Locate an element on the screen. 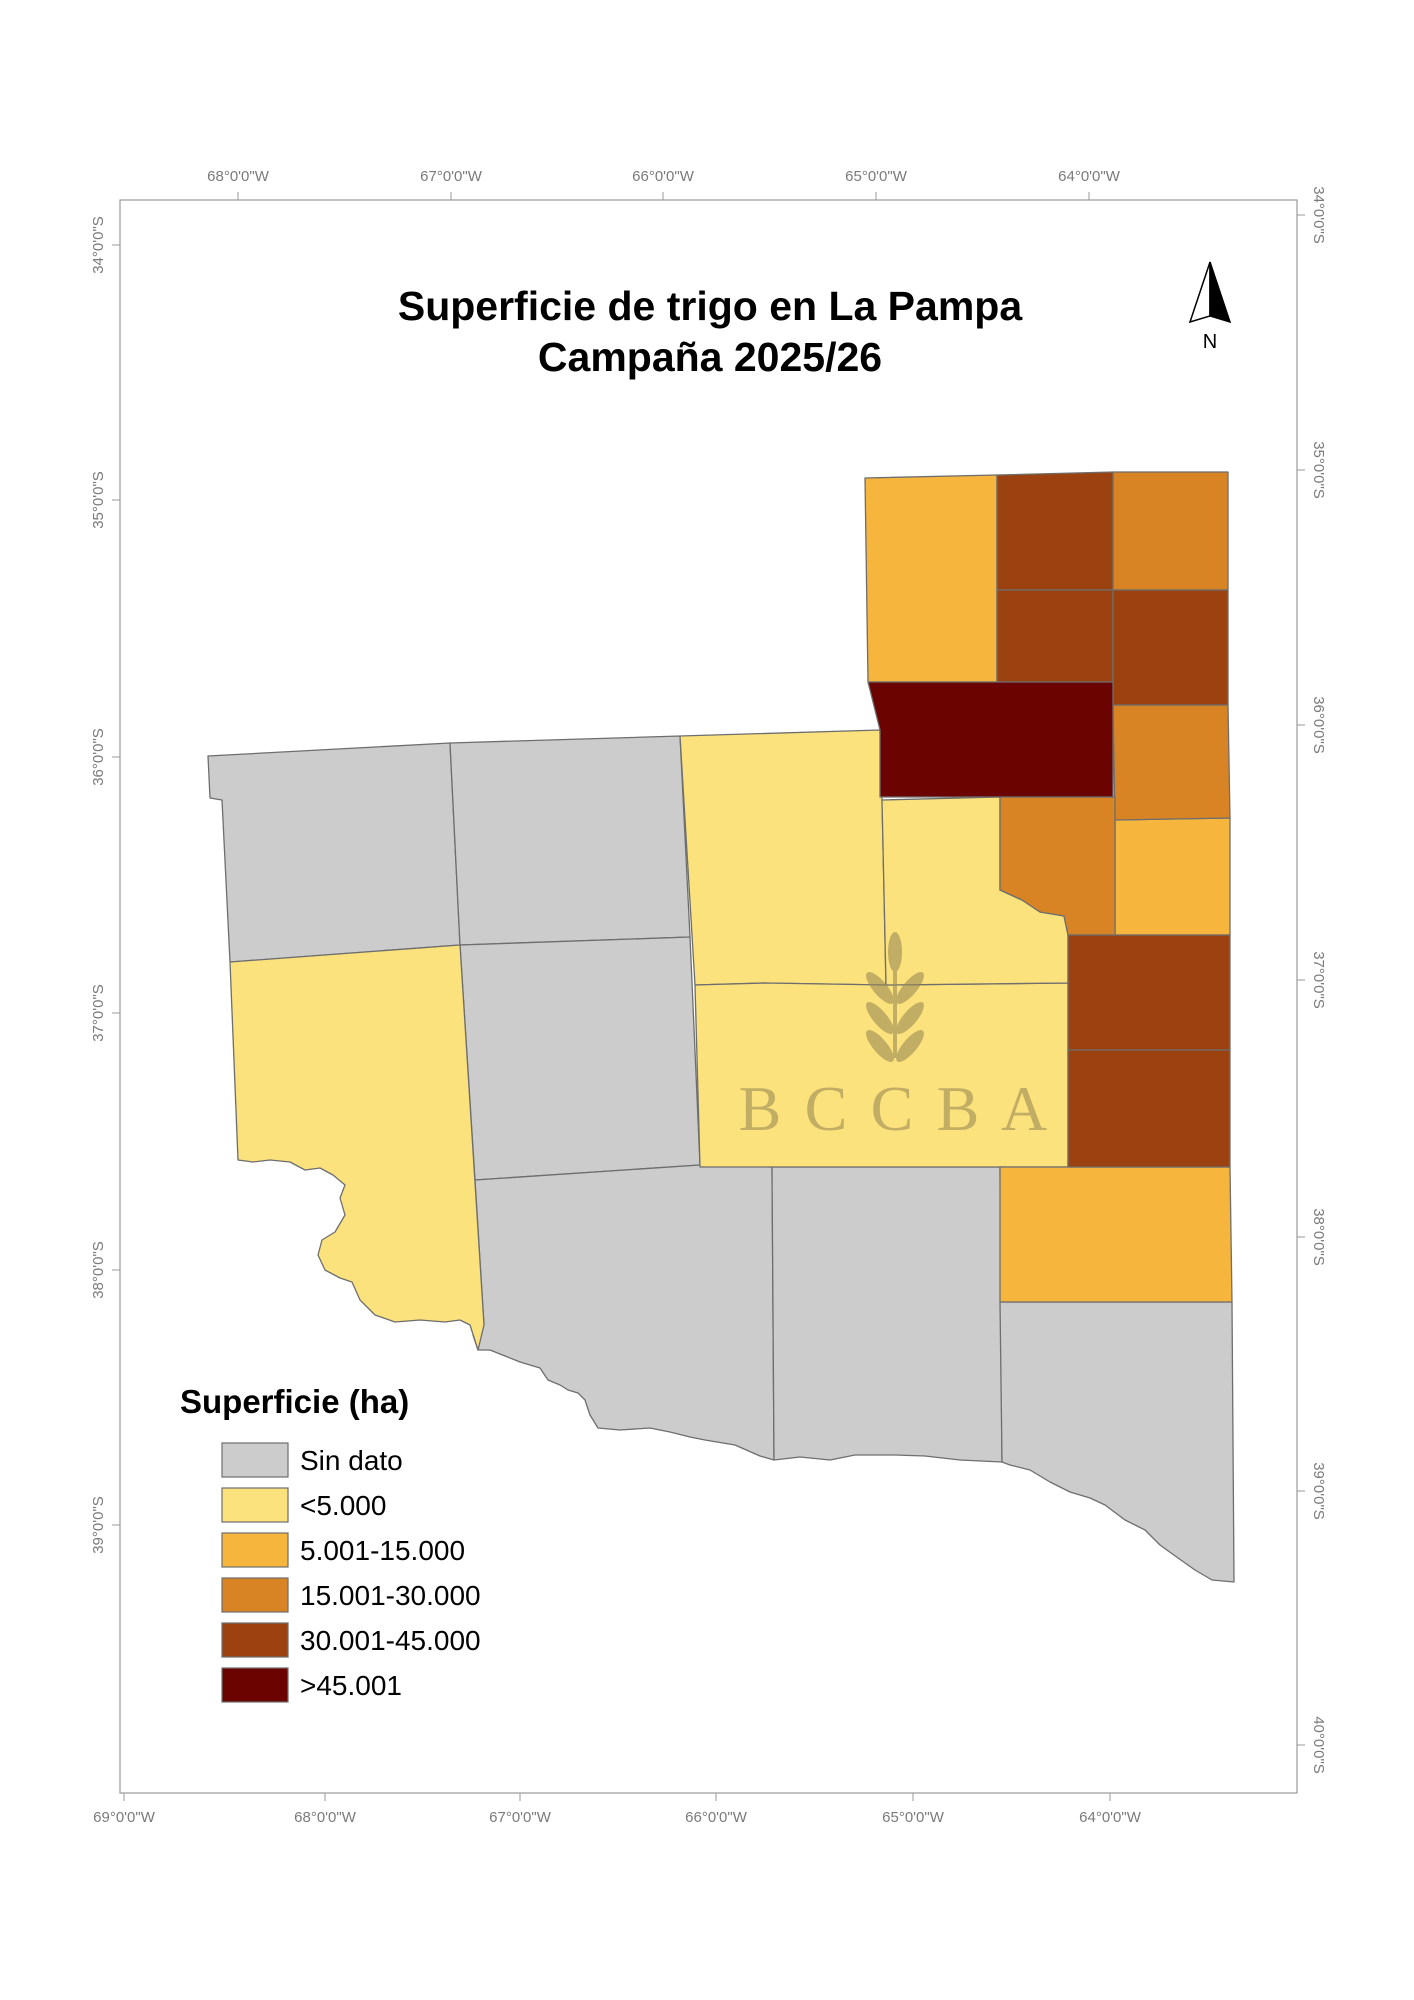 The height and width of the screenshot is (2000, 1414). watermark-letter: A is located at coordinates (1024, 1108).